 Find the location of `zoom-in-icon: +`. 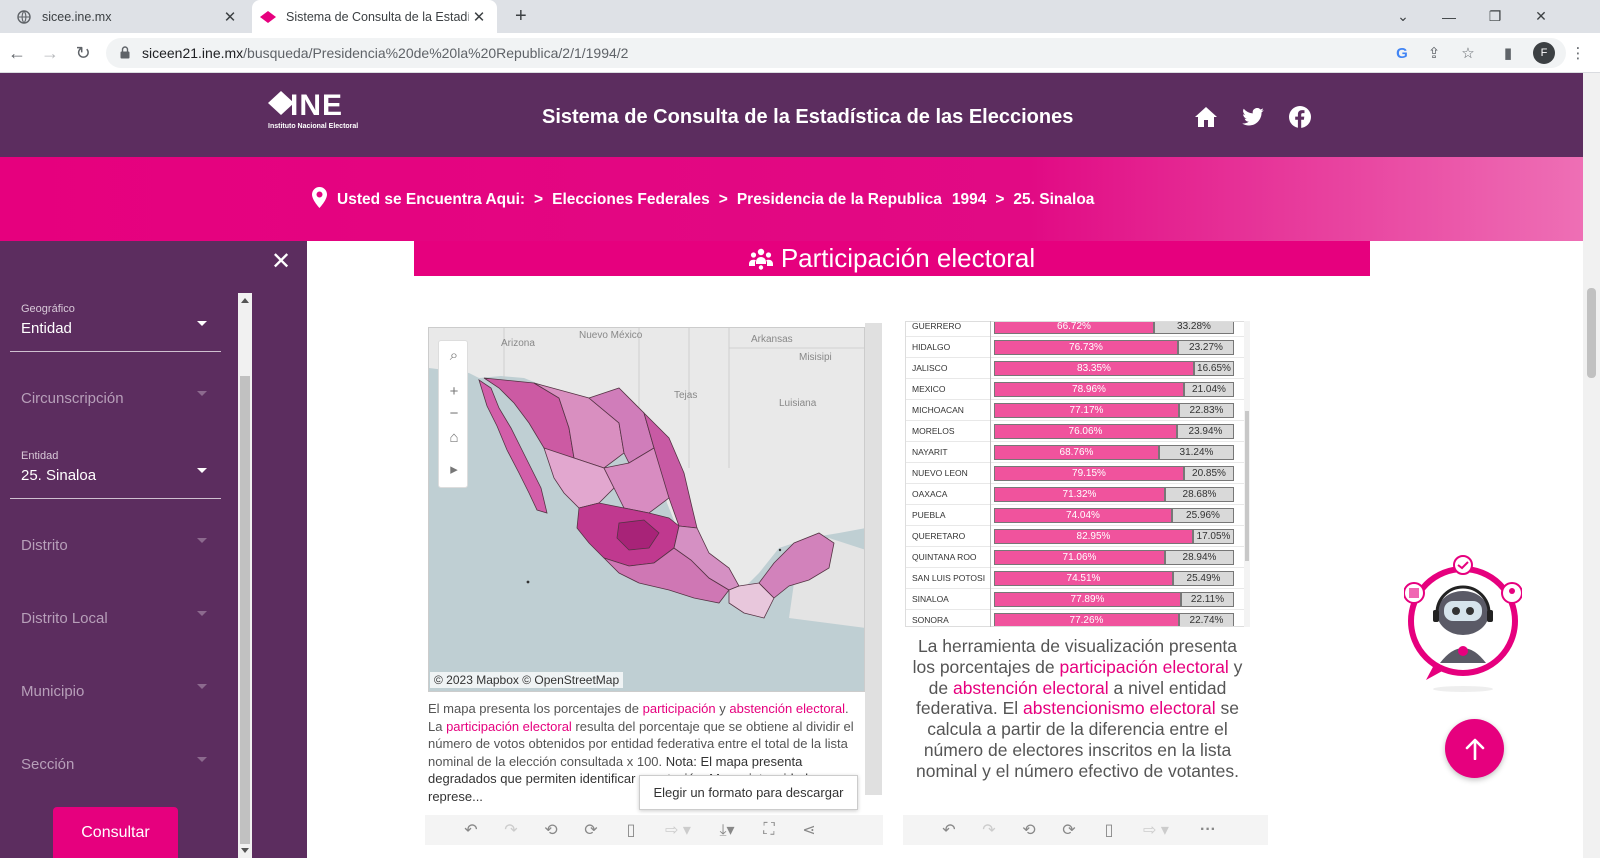

zoom-in-icon: + is located at coordinates (454, 391).